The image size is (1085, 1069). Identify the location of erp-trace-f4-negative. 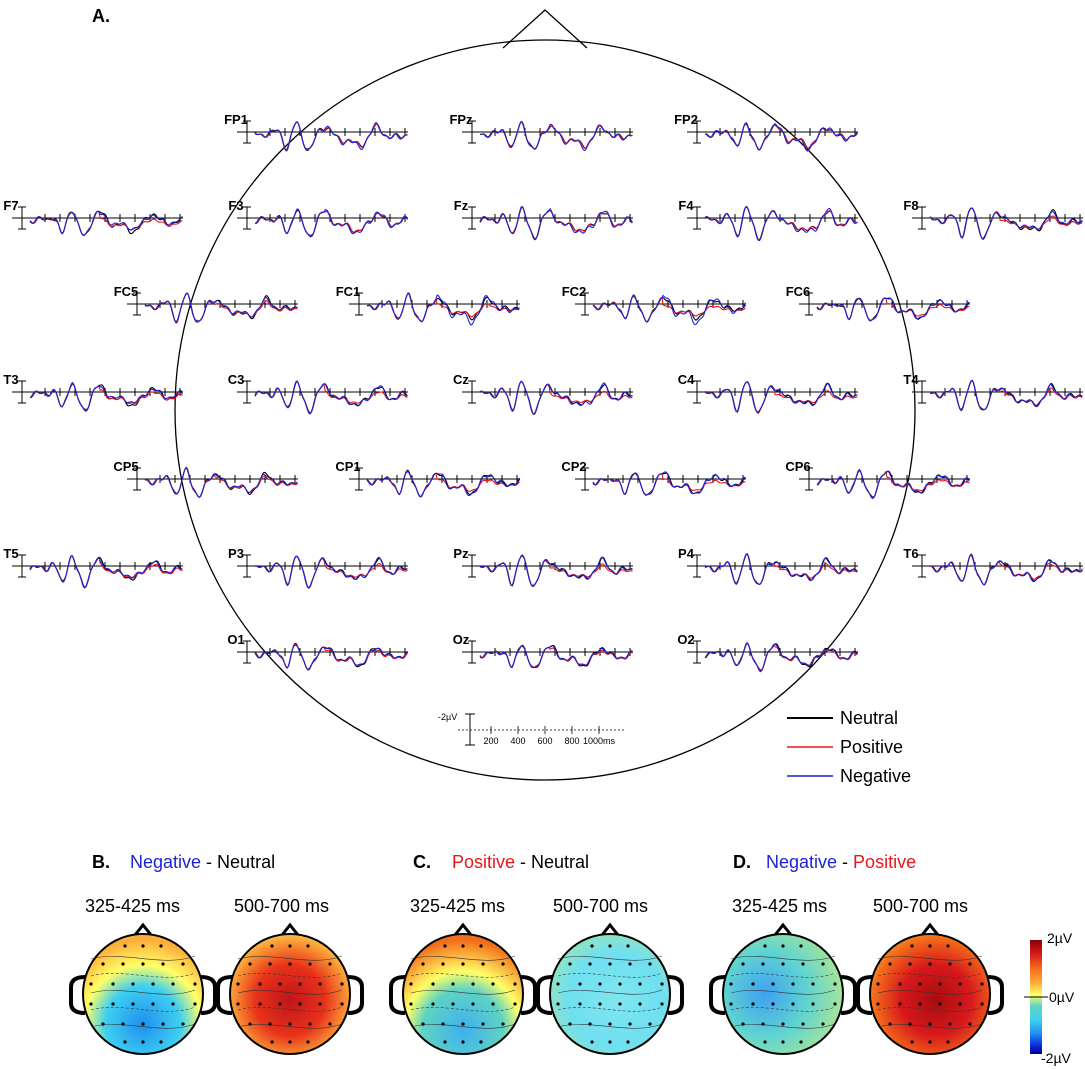
(781, 223).